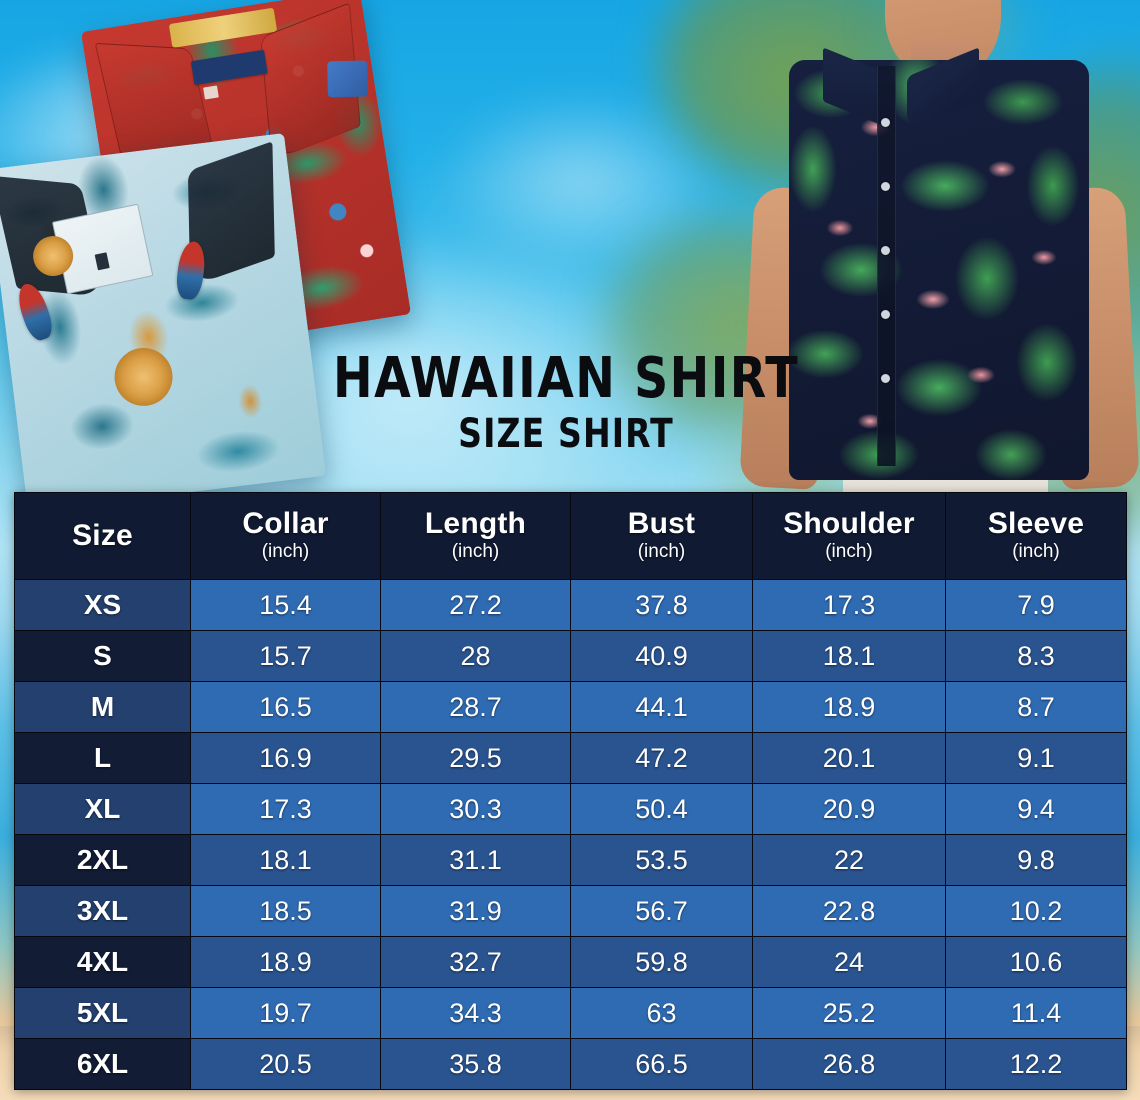 The height and width of the screenshot is (1100, 1140). Describe the element at coordinates (285, 1064) in the screenshot. I see `cell-collar: 20.5` at that location.